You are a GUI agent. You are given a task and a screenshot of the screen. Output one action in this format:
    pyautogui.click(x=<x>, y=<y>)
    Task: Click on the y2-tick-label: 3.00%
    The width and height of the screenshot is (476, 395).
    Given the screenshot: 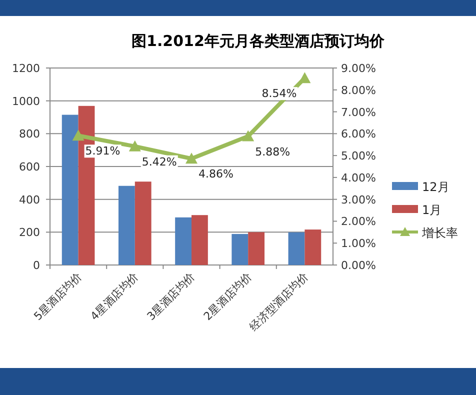 What is the action you would take?
    pyautogui.click(x=358, y=199)
    